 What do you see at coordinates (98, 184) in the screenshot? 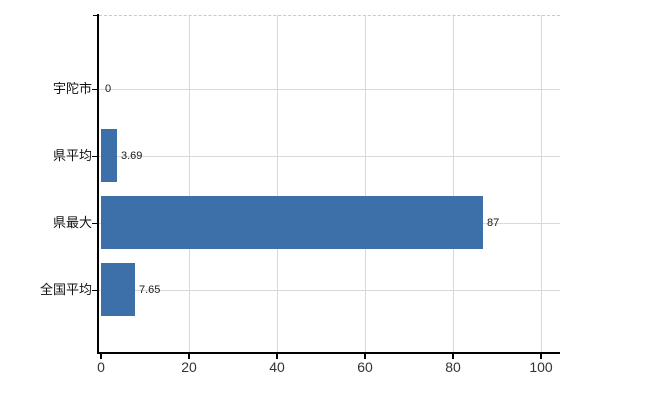
I see `y-axis-line` at bounding box center [98, 184].